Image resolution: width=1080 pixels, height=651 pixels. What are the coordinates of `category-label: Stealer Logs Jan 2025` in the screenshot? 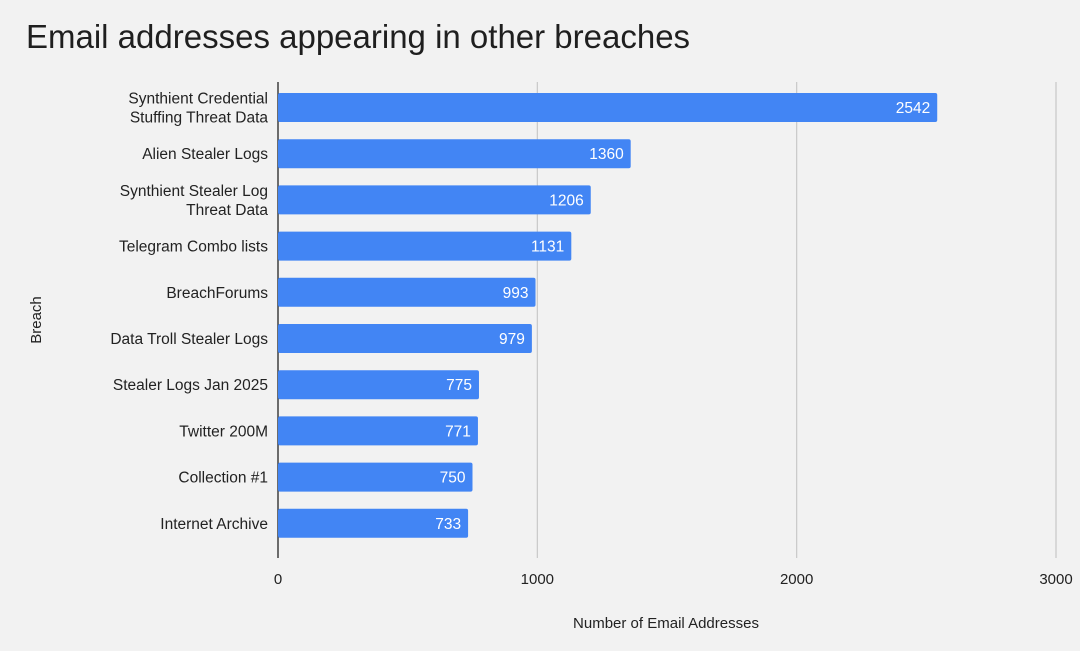 It's located at (190, 385).